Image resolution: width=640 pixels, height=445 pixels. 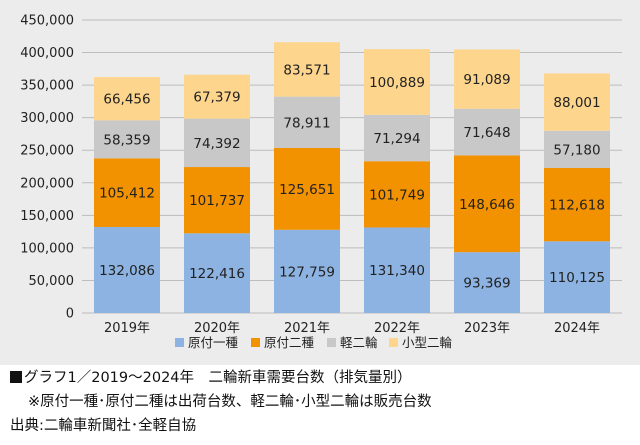 I want to click on bar-value-label: 66,456, so click(x=126, y=100).